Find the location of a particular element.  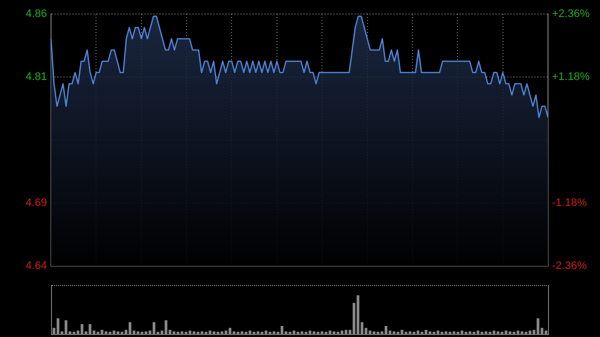

y-tick-label: 4.86 is located at coordinates (36, 14).